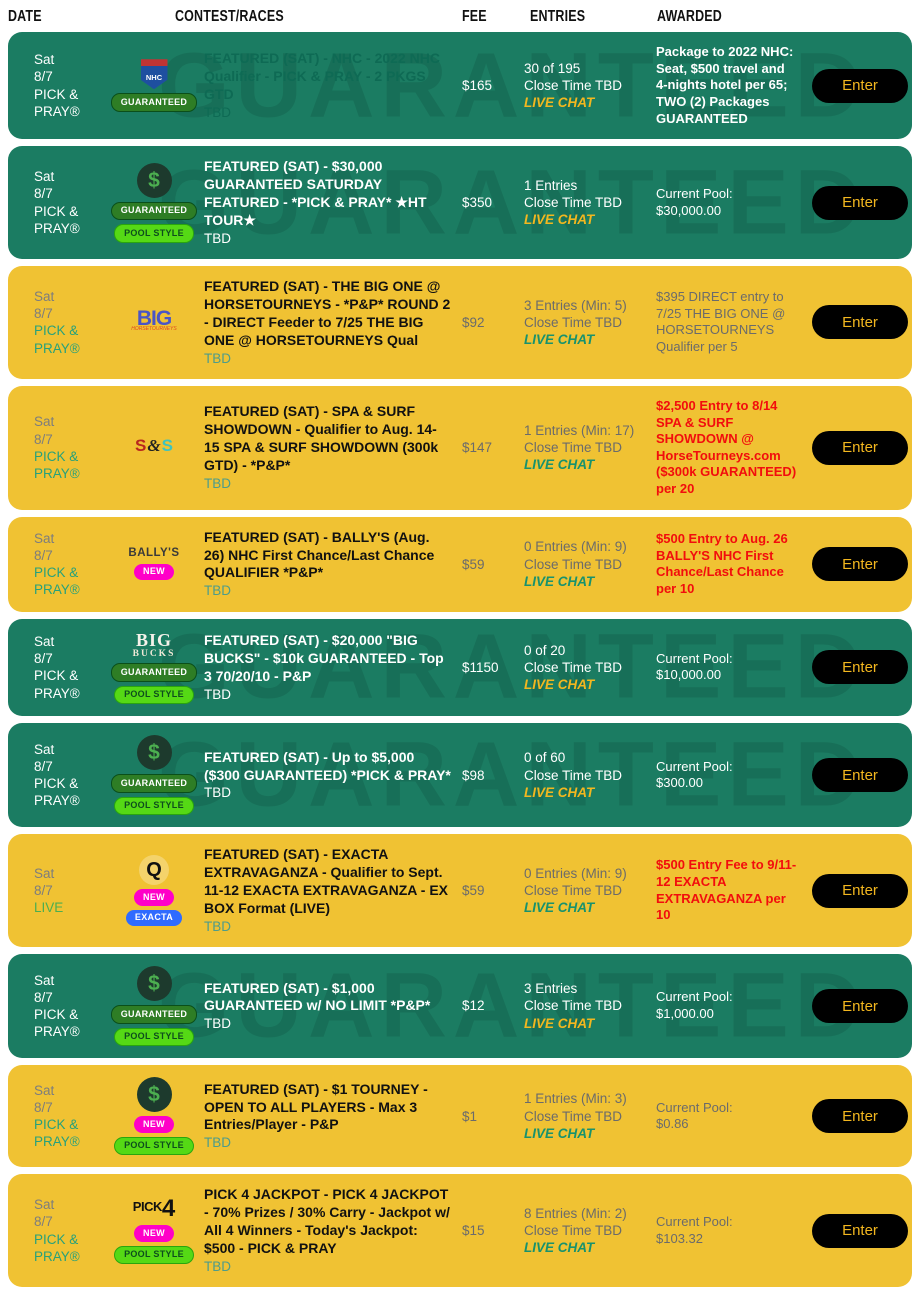 The width and height of the screenshot is (920, 1304). Describe the element at coordinates (154, 553) in the screenshot. I see `ballys-logo-icon: BALLY'S` at that location.